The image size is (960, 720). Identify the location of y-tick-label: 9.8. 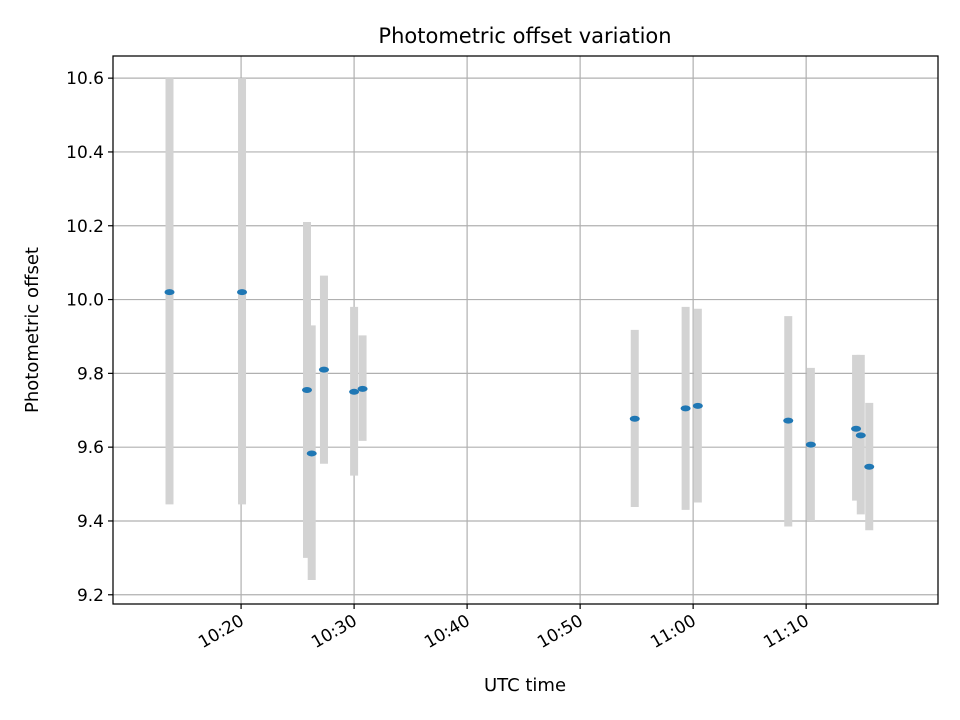
(90, 374).